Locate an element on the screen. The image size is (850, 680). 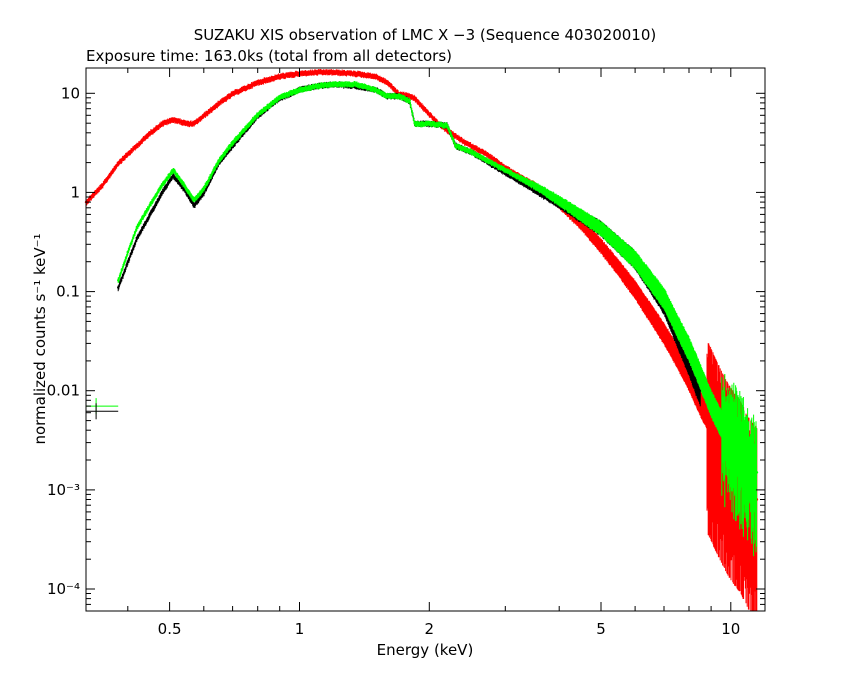
y-tick-label: 10⁻³ is located at coordinates (63, 490).